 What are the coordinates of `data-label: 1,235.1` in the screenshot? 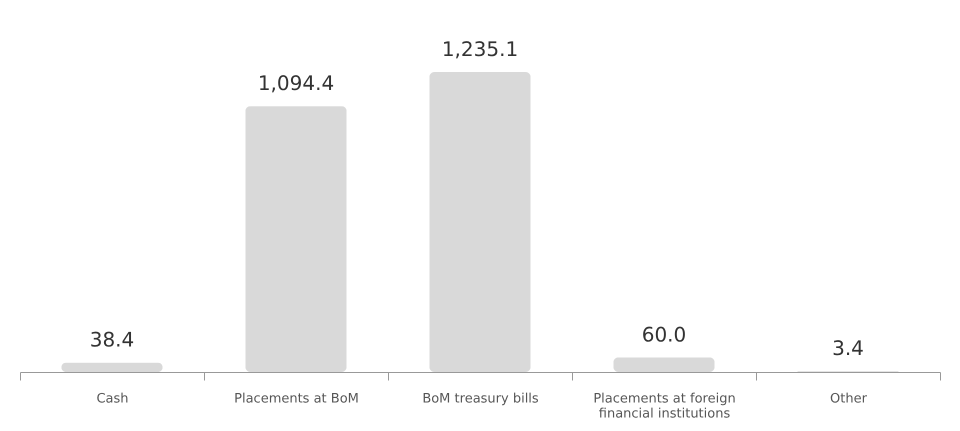 It's located at (480, 49).